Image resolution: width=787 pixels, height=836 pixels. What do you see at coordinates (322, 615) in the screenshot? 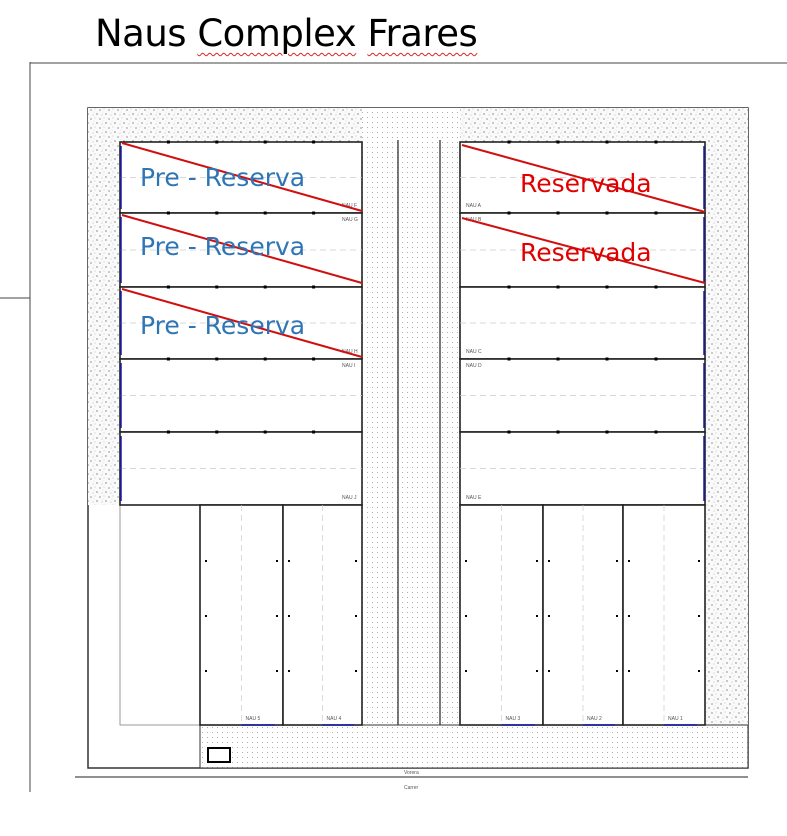
I see `unit: NAU 4` at bounding box center [322, 615].